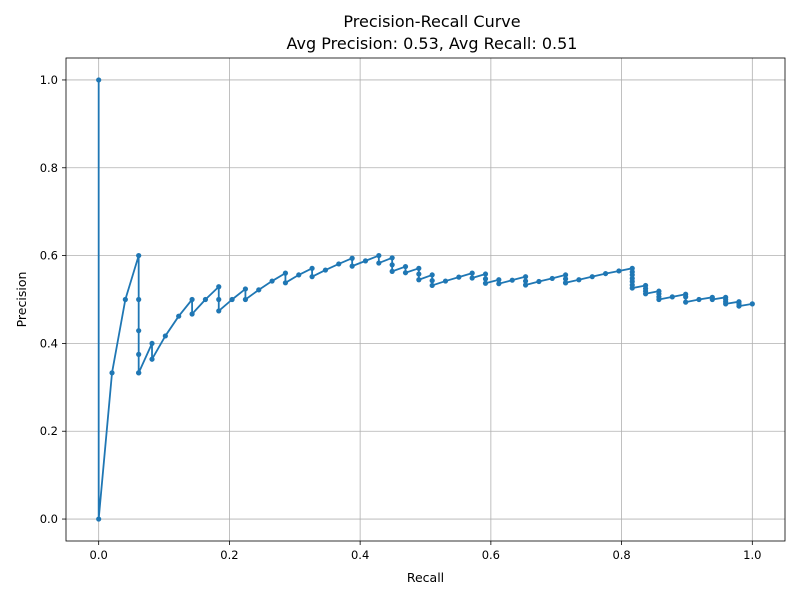 This screenshot has width=800, height=600. I want to click on y-tick-label: 0.4, so click(49, 343).